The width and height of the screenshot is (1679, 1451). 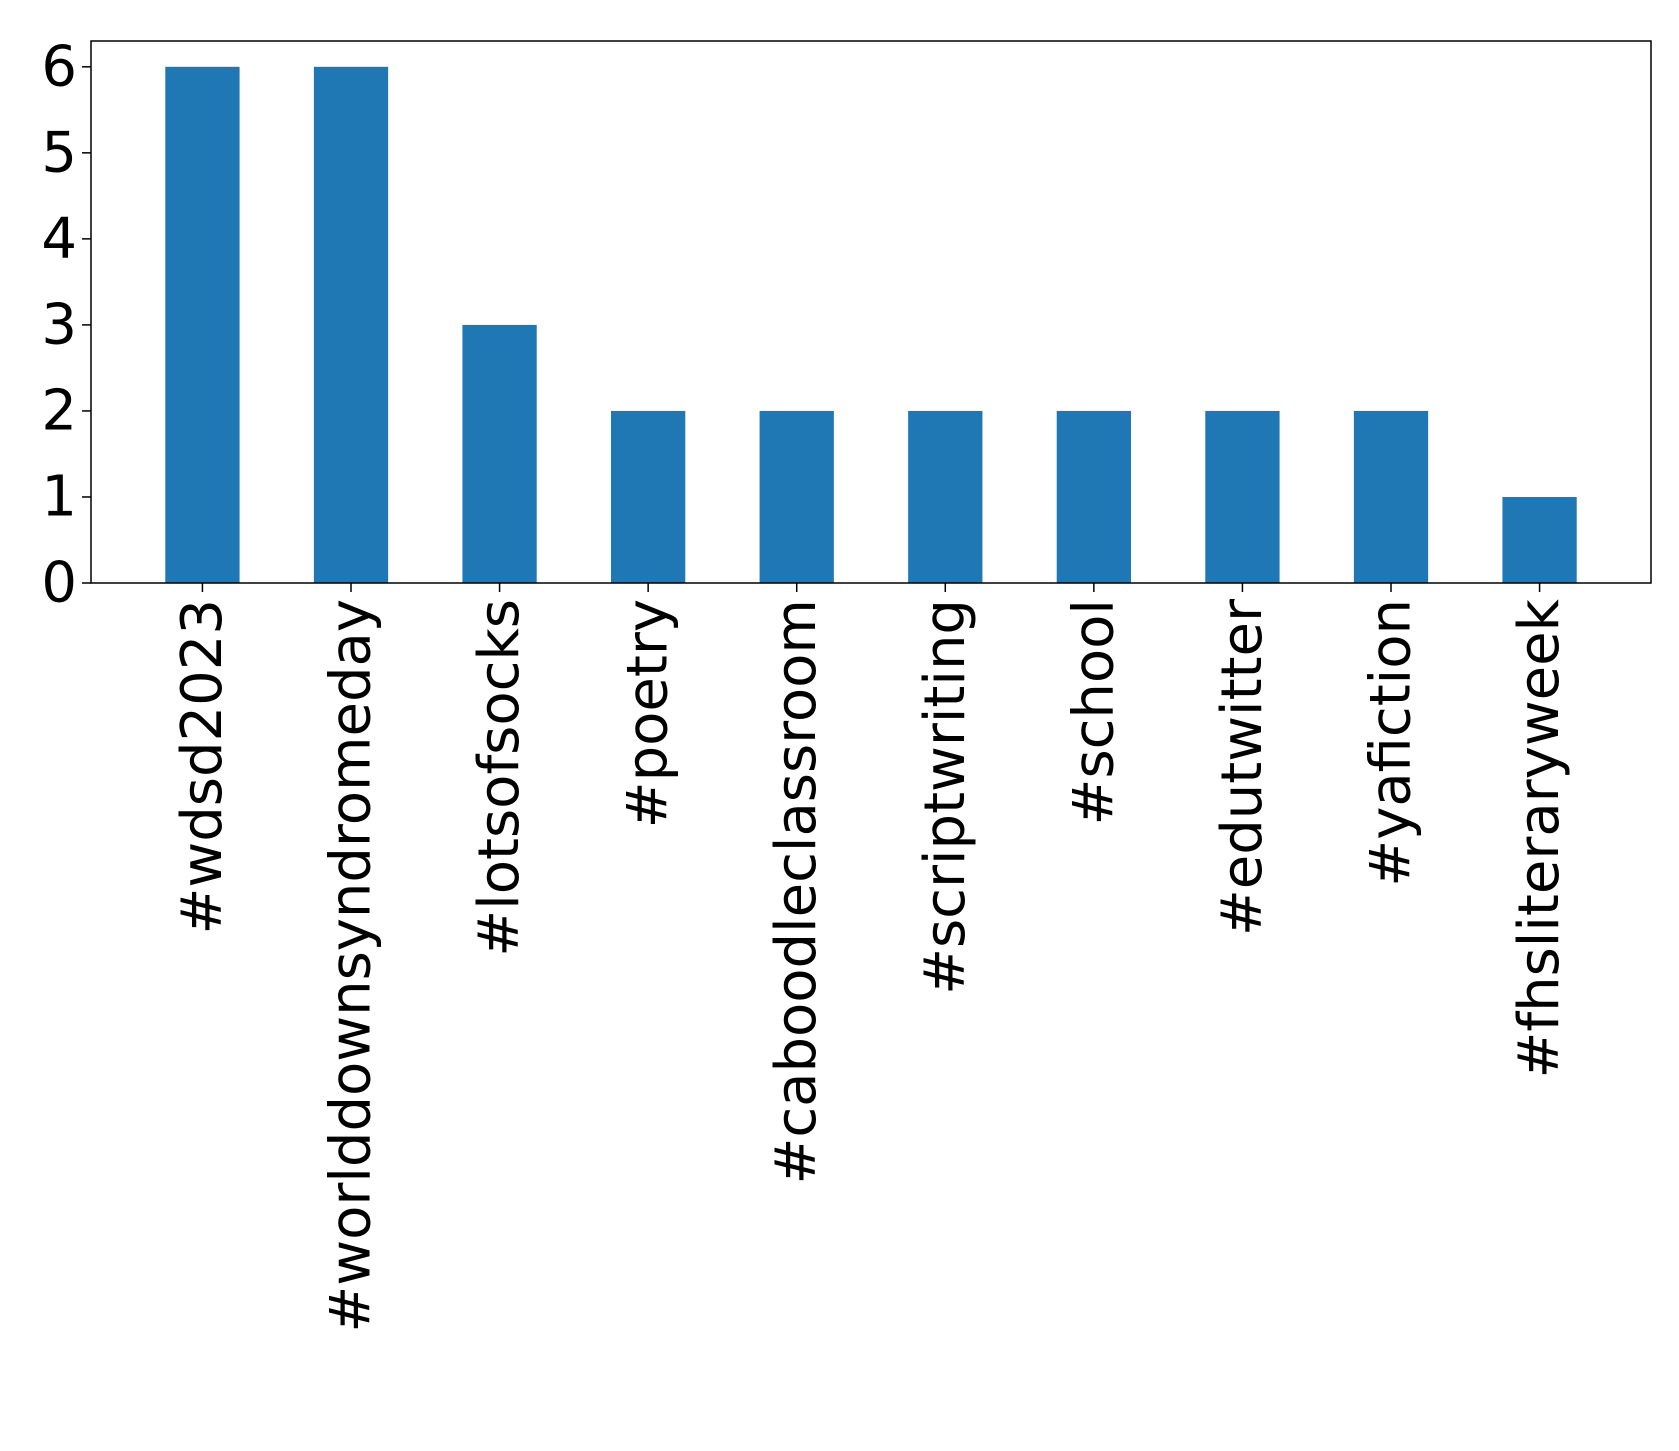 What do you see at coordinates (59, 152) in the screenshot?
I see `y-tick-label: 5` at bounding box center [59, 152].